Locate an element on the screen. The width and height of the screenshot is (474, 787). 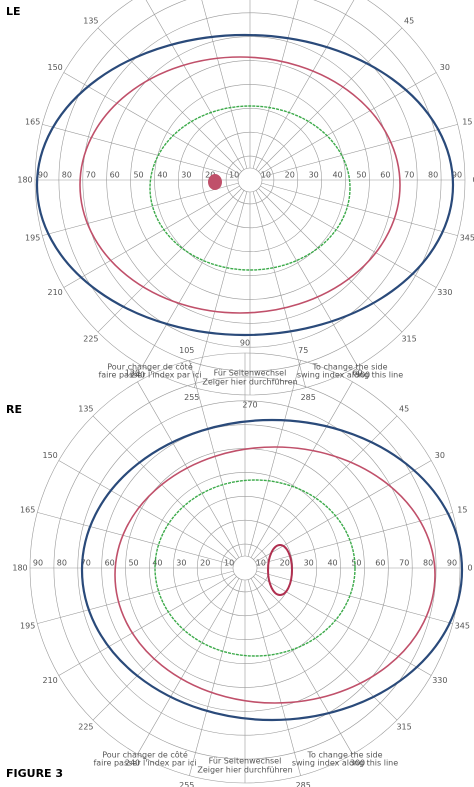
angle-label: 270 is located at coordinates (249, 405).